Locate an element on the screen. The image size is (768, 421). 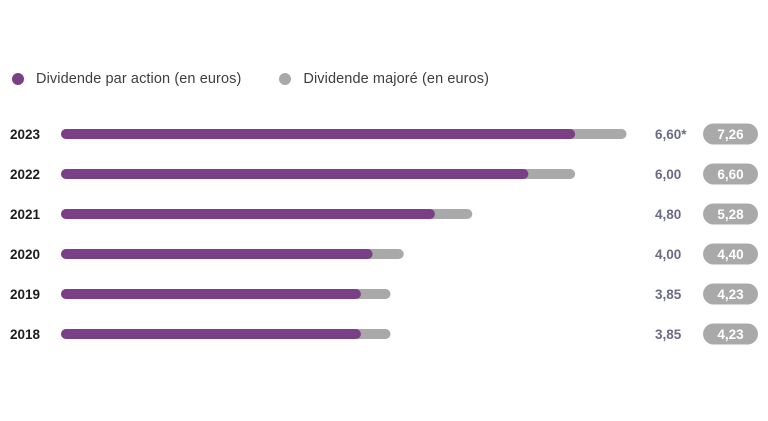
badge-majore-2021 is located at coordinates (730, 214).